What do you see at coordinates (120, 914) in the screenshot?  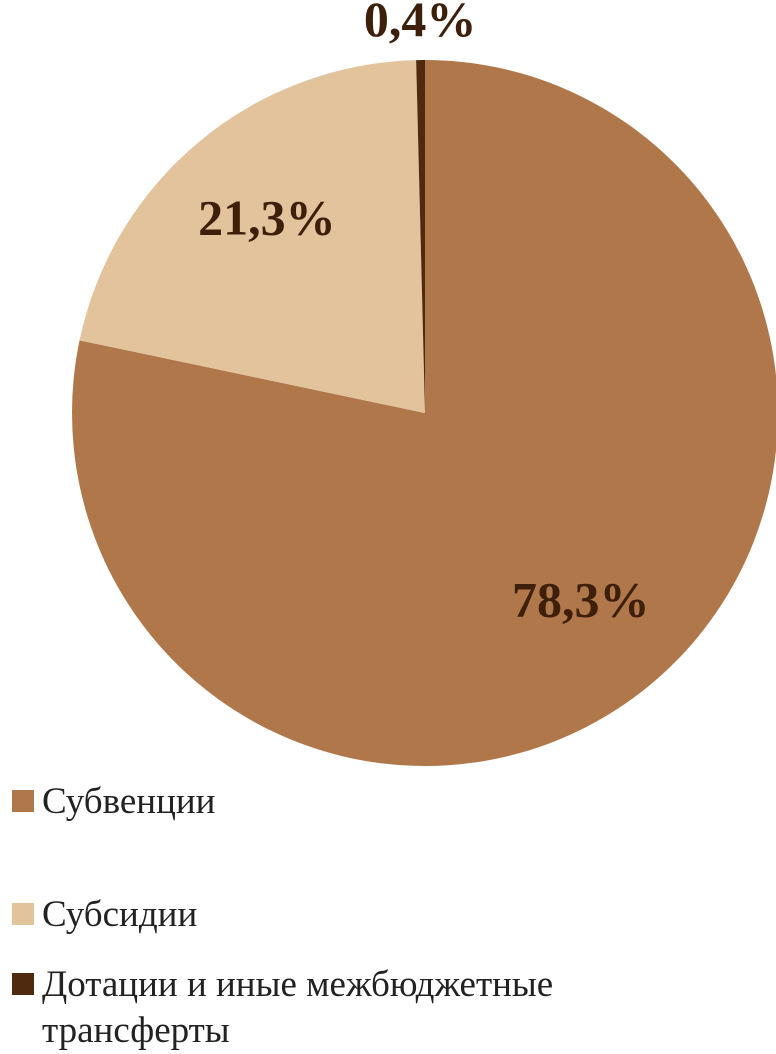 I see `legend-label: Субсидии` at bounding box center [120, 914].